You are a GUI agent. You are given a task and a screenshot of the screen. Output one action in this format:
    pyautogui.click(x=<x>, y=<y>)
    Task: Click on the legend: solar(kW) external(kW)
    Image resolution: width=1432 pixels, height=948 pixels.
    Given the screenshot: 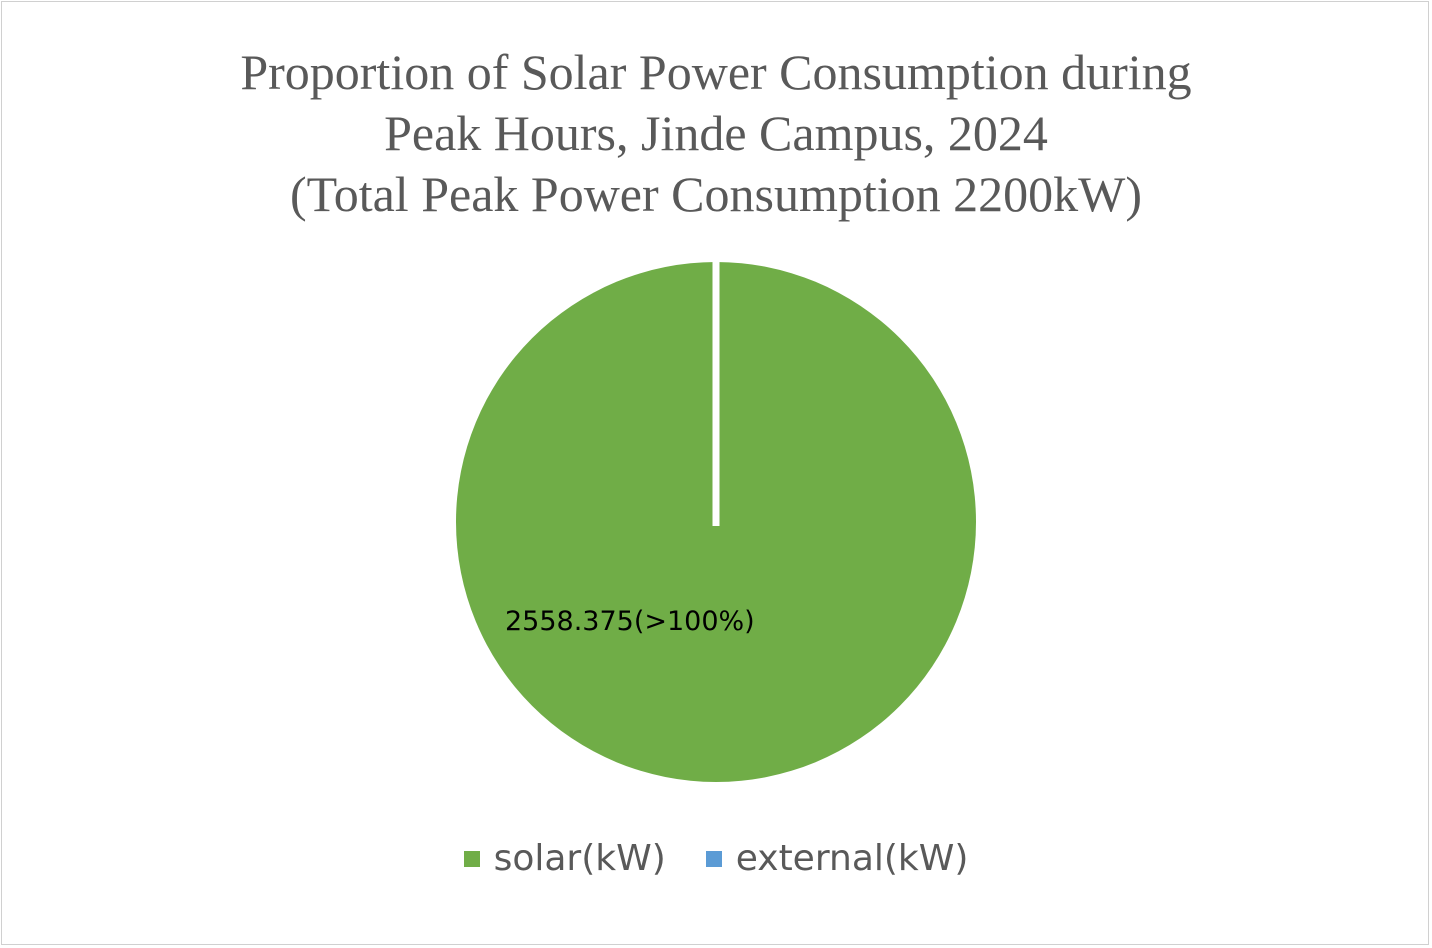 What is the action you would take?
    pyautogui.click(x=716, y=858)
    